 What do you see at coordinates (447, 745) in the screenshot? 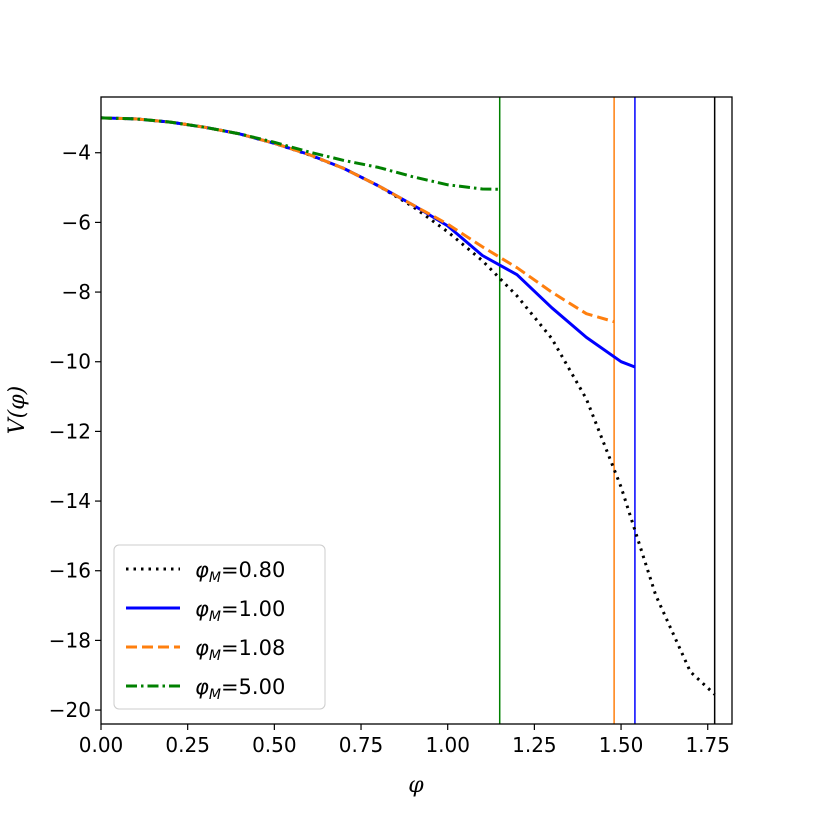
I see `x-tick-label: 1.00` at bounding box center [447, 745].